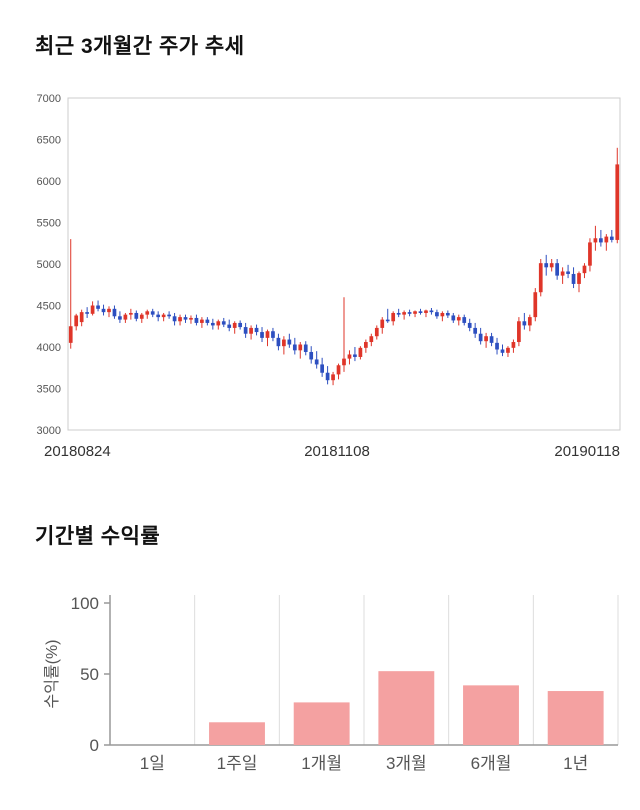 This screenshot has height=810, width=640. I want to click on bar-category-label: 1개월, so click(321, 763).